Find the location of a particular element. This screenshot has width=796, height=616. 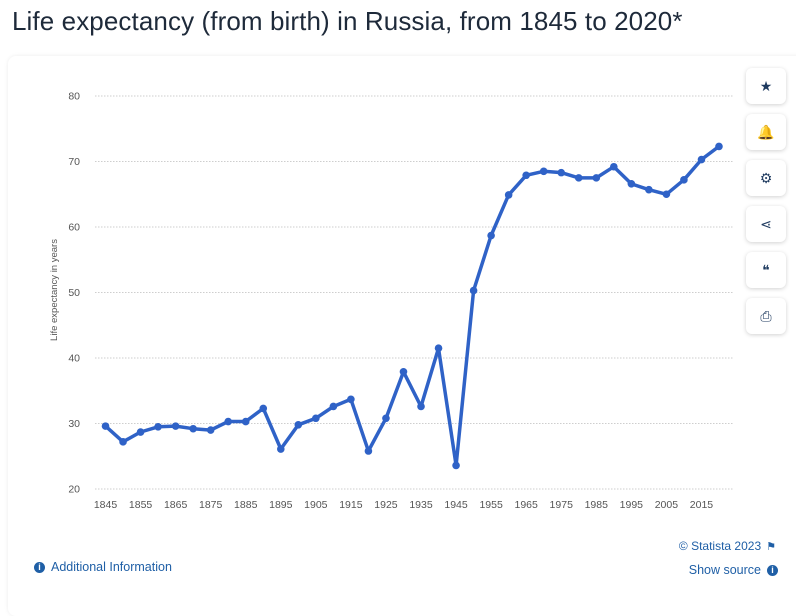

flag-icon: ⚑ is located at coordinates (771, 546).